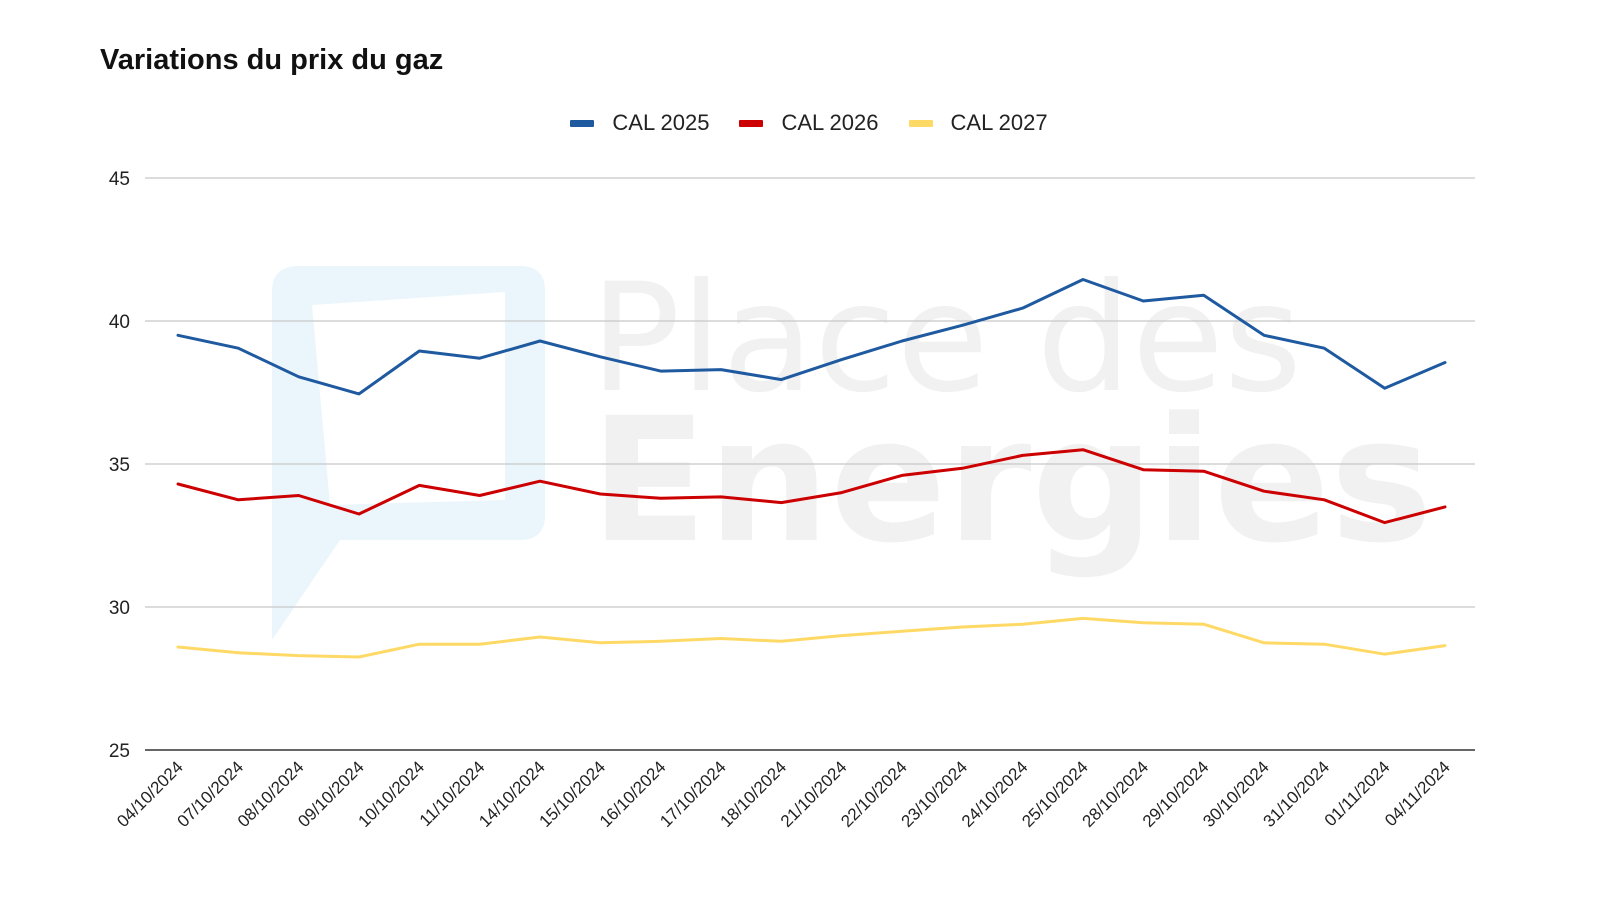 Image resolution: width=1600 pixels, height=900 pixels. I want to click on legend-label: CAL 2025, so click(661, 122).